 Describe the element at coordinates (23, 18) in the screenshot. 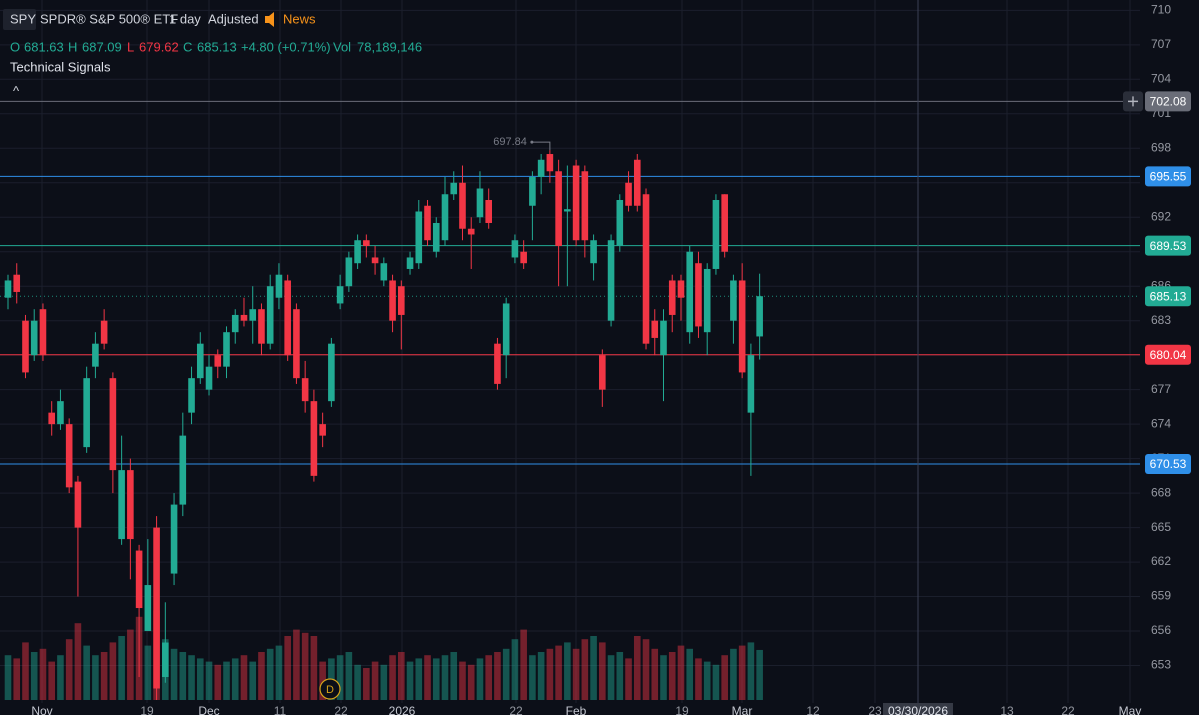

I see `symbol: SPY` at that location.